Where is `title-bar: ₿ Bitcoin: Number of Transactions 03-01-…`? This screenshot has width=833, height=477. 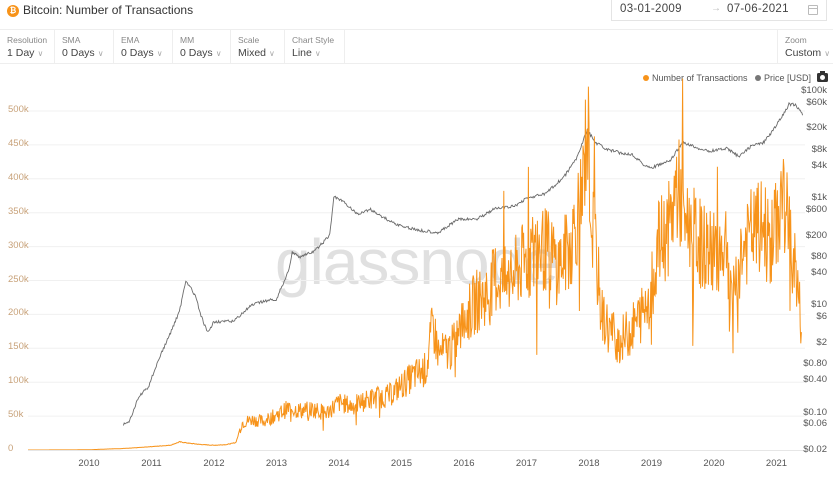
title-bar: ₿ Bitcoin: Number of Transactions 03-01-… is located at coordinates (416, 15).